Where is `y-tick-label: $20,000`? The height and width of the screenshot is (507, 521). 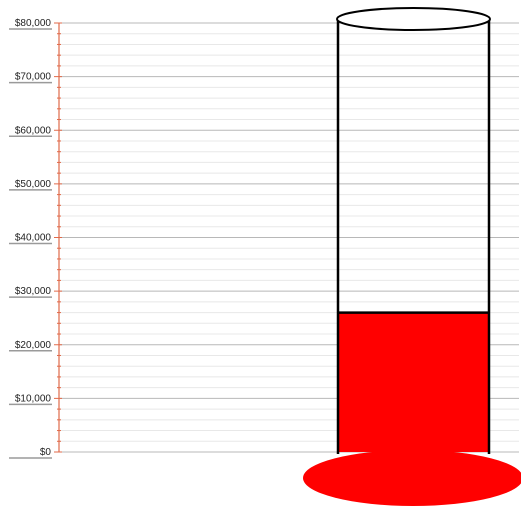 y-tick-label: $20,000 is located at coordinates (33, 345).